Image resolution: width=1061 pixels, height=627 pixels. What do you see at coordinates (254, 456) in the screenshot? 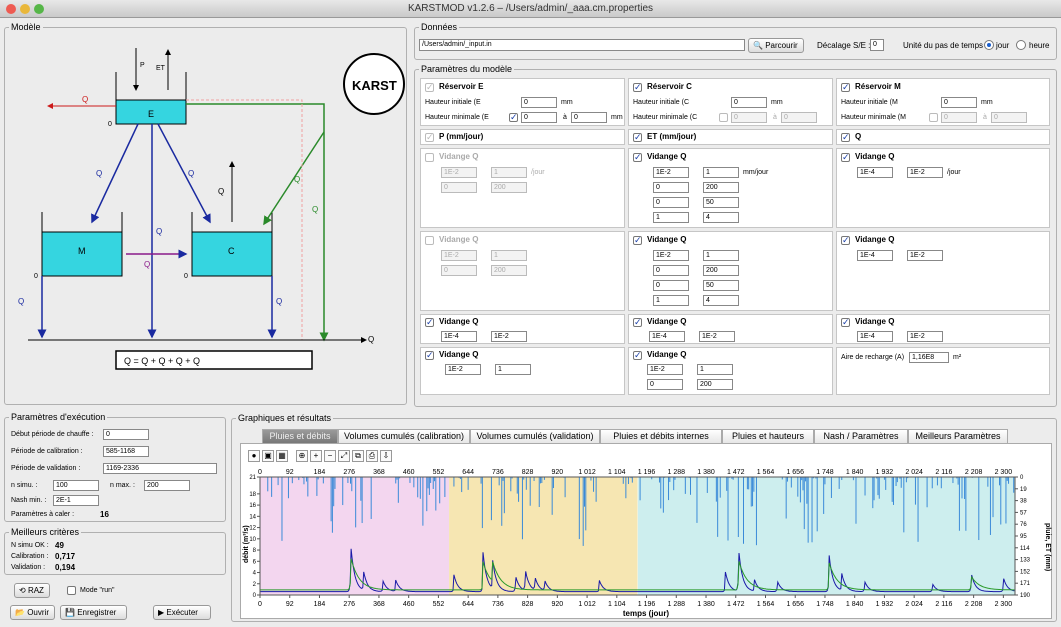
I see `color-icon: ●` at bounding box center [254, 456].